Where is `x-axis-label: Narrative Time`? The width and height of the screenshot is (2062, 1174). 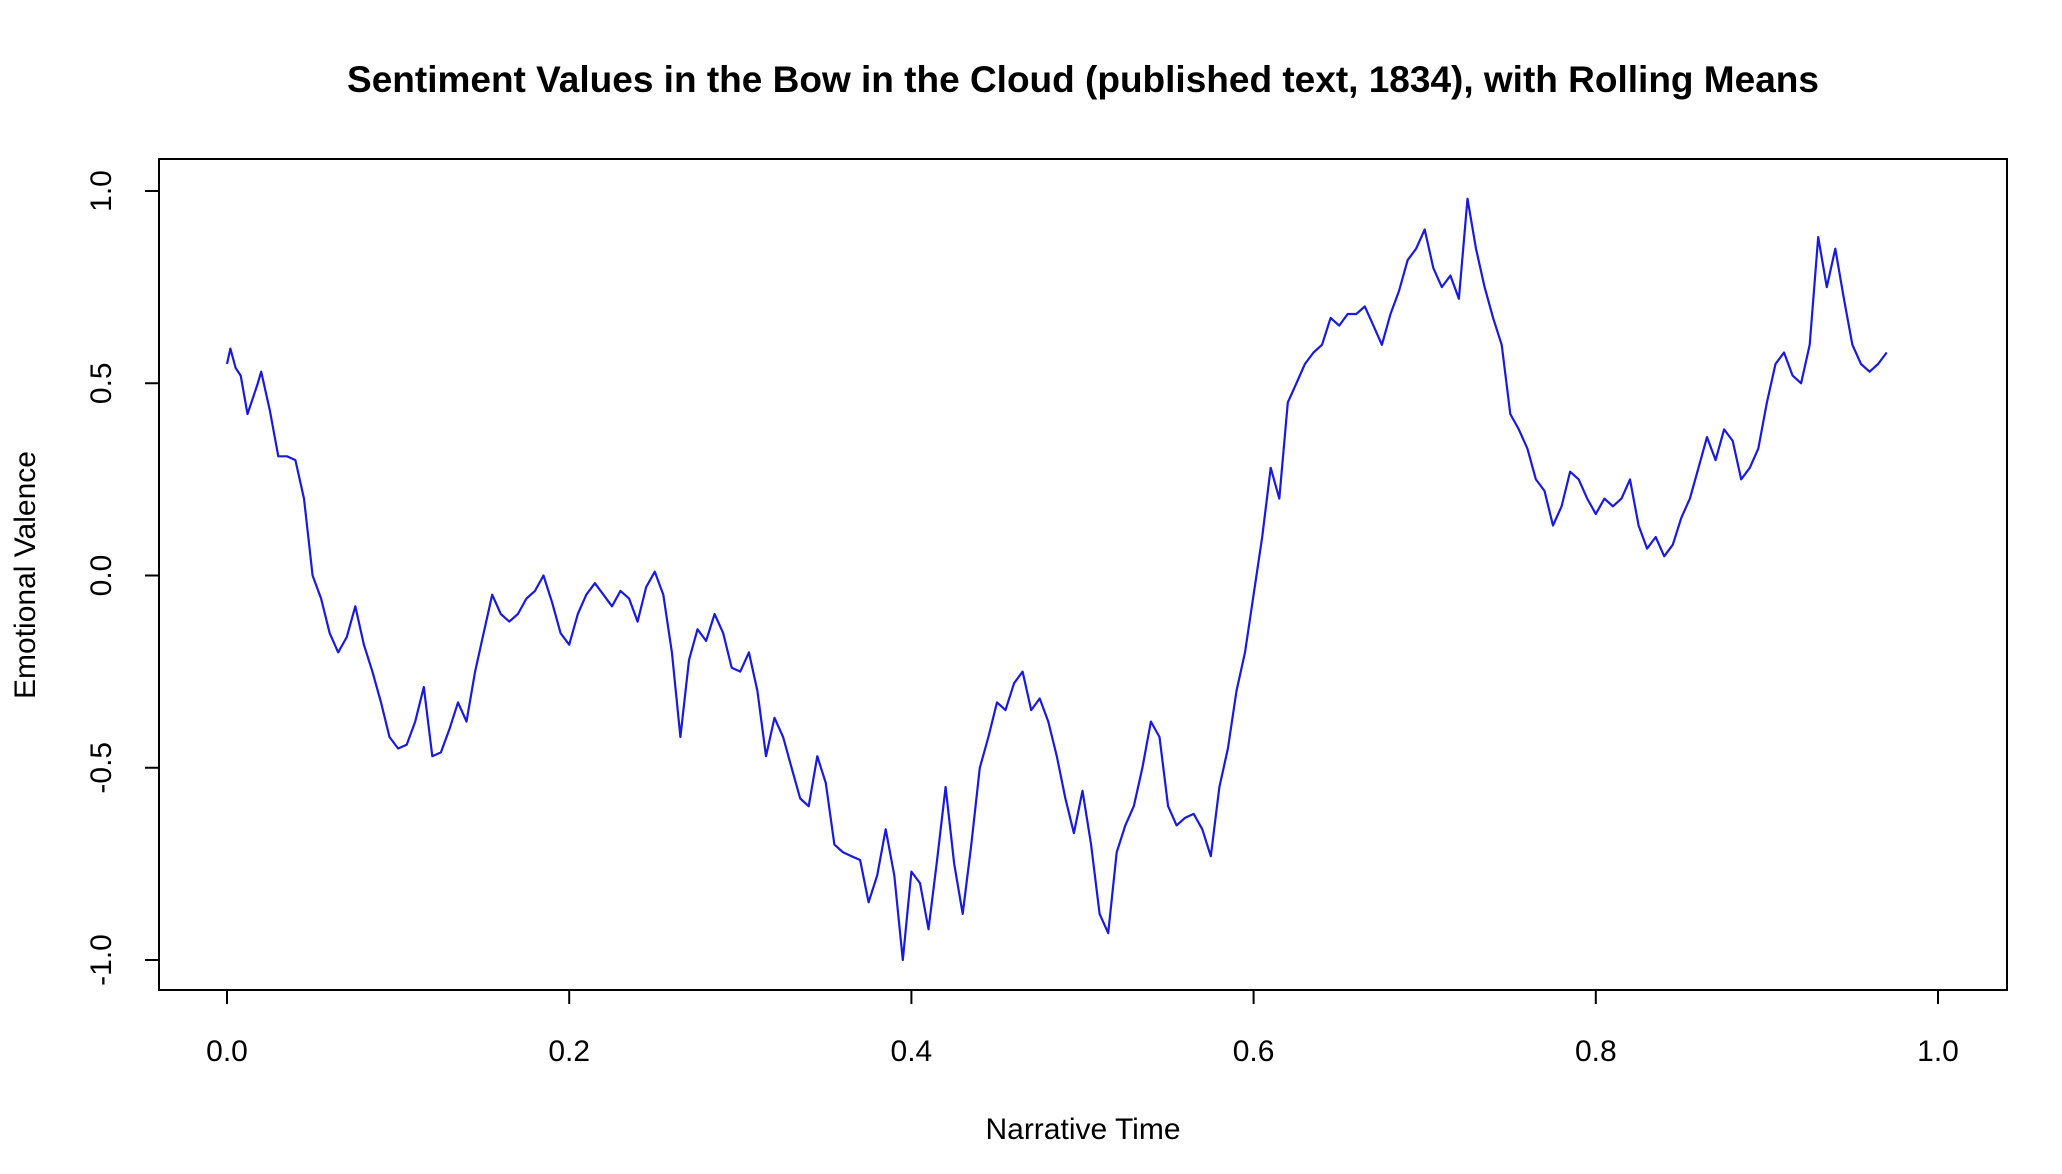
x-axis-label: Narrative Time is located at coordinates (1082, 1129).